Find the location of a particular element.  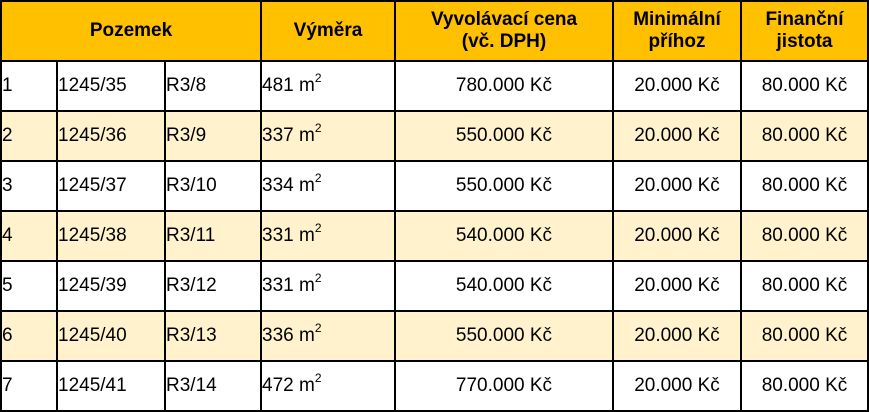

header-min-bid-line-1: Minimální is located at coordinates (677, 19).